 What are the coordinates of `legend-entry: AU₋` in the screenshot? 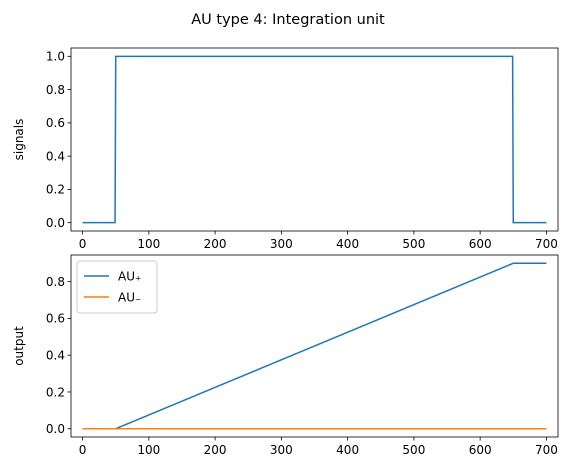 It's located at (129, 298).